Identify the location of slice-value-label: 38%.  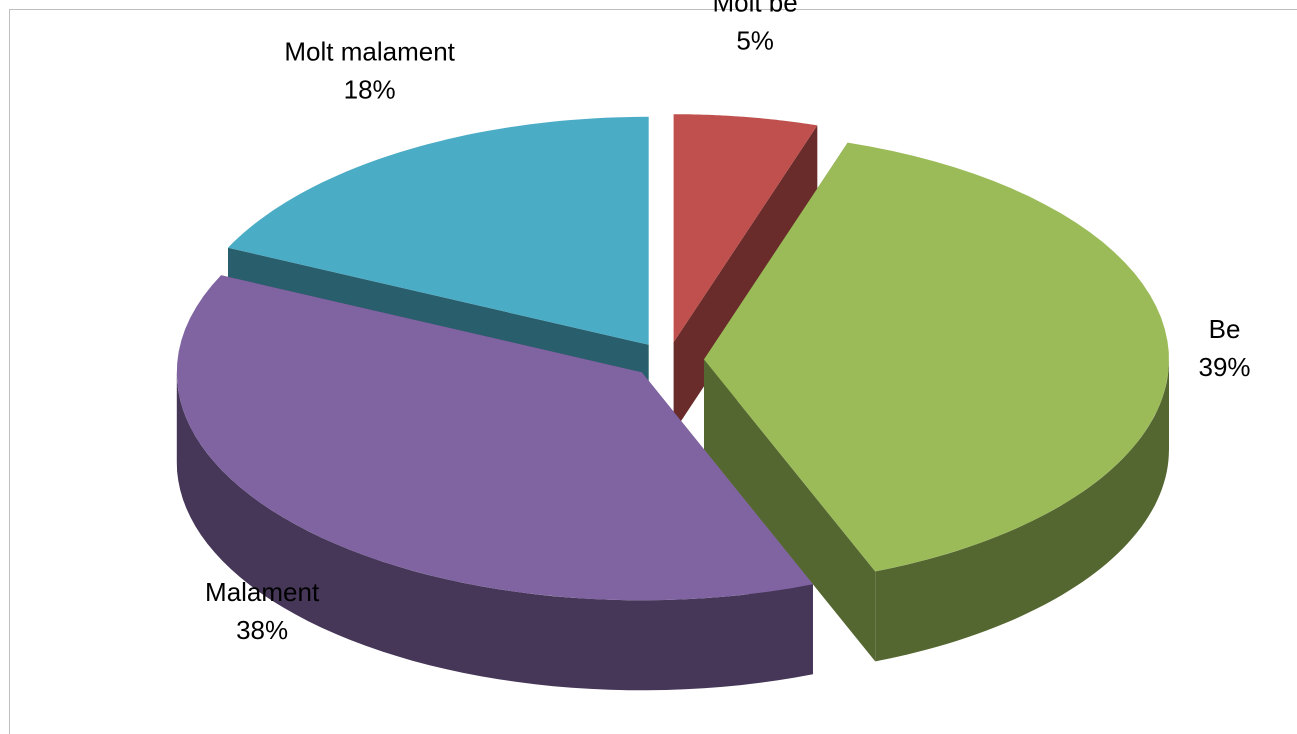
(262, 630).